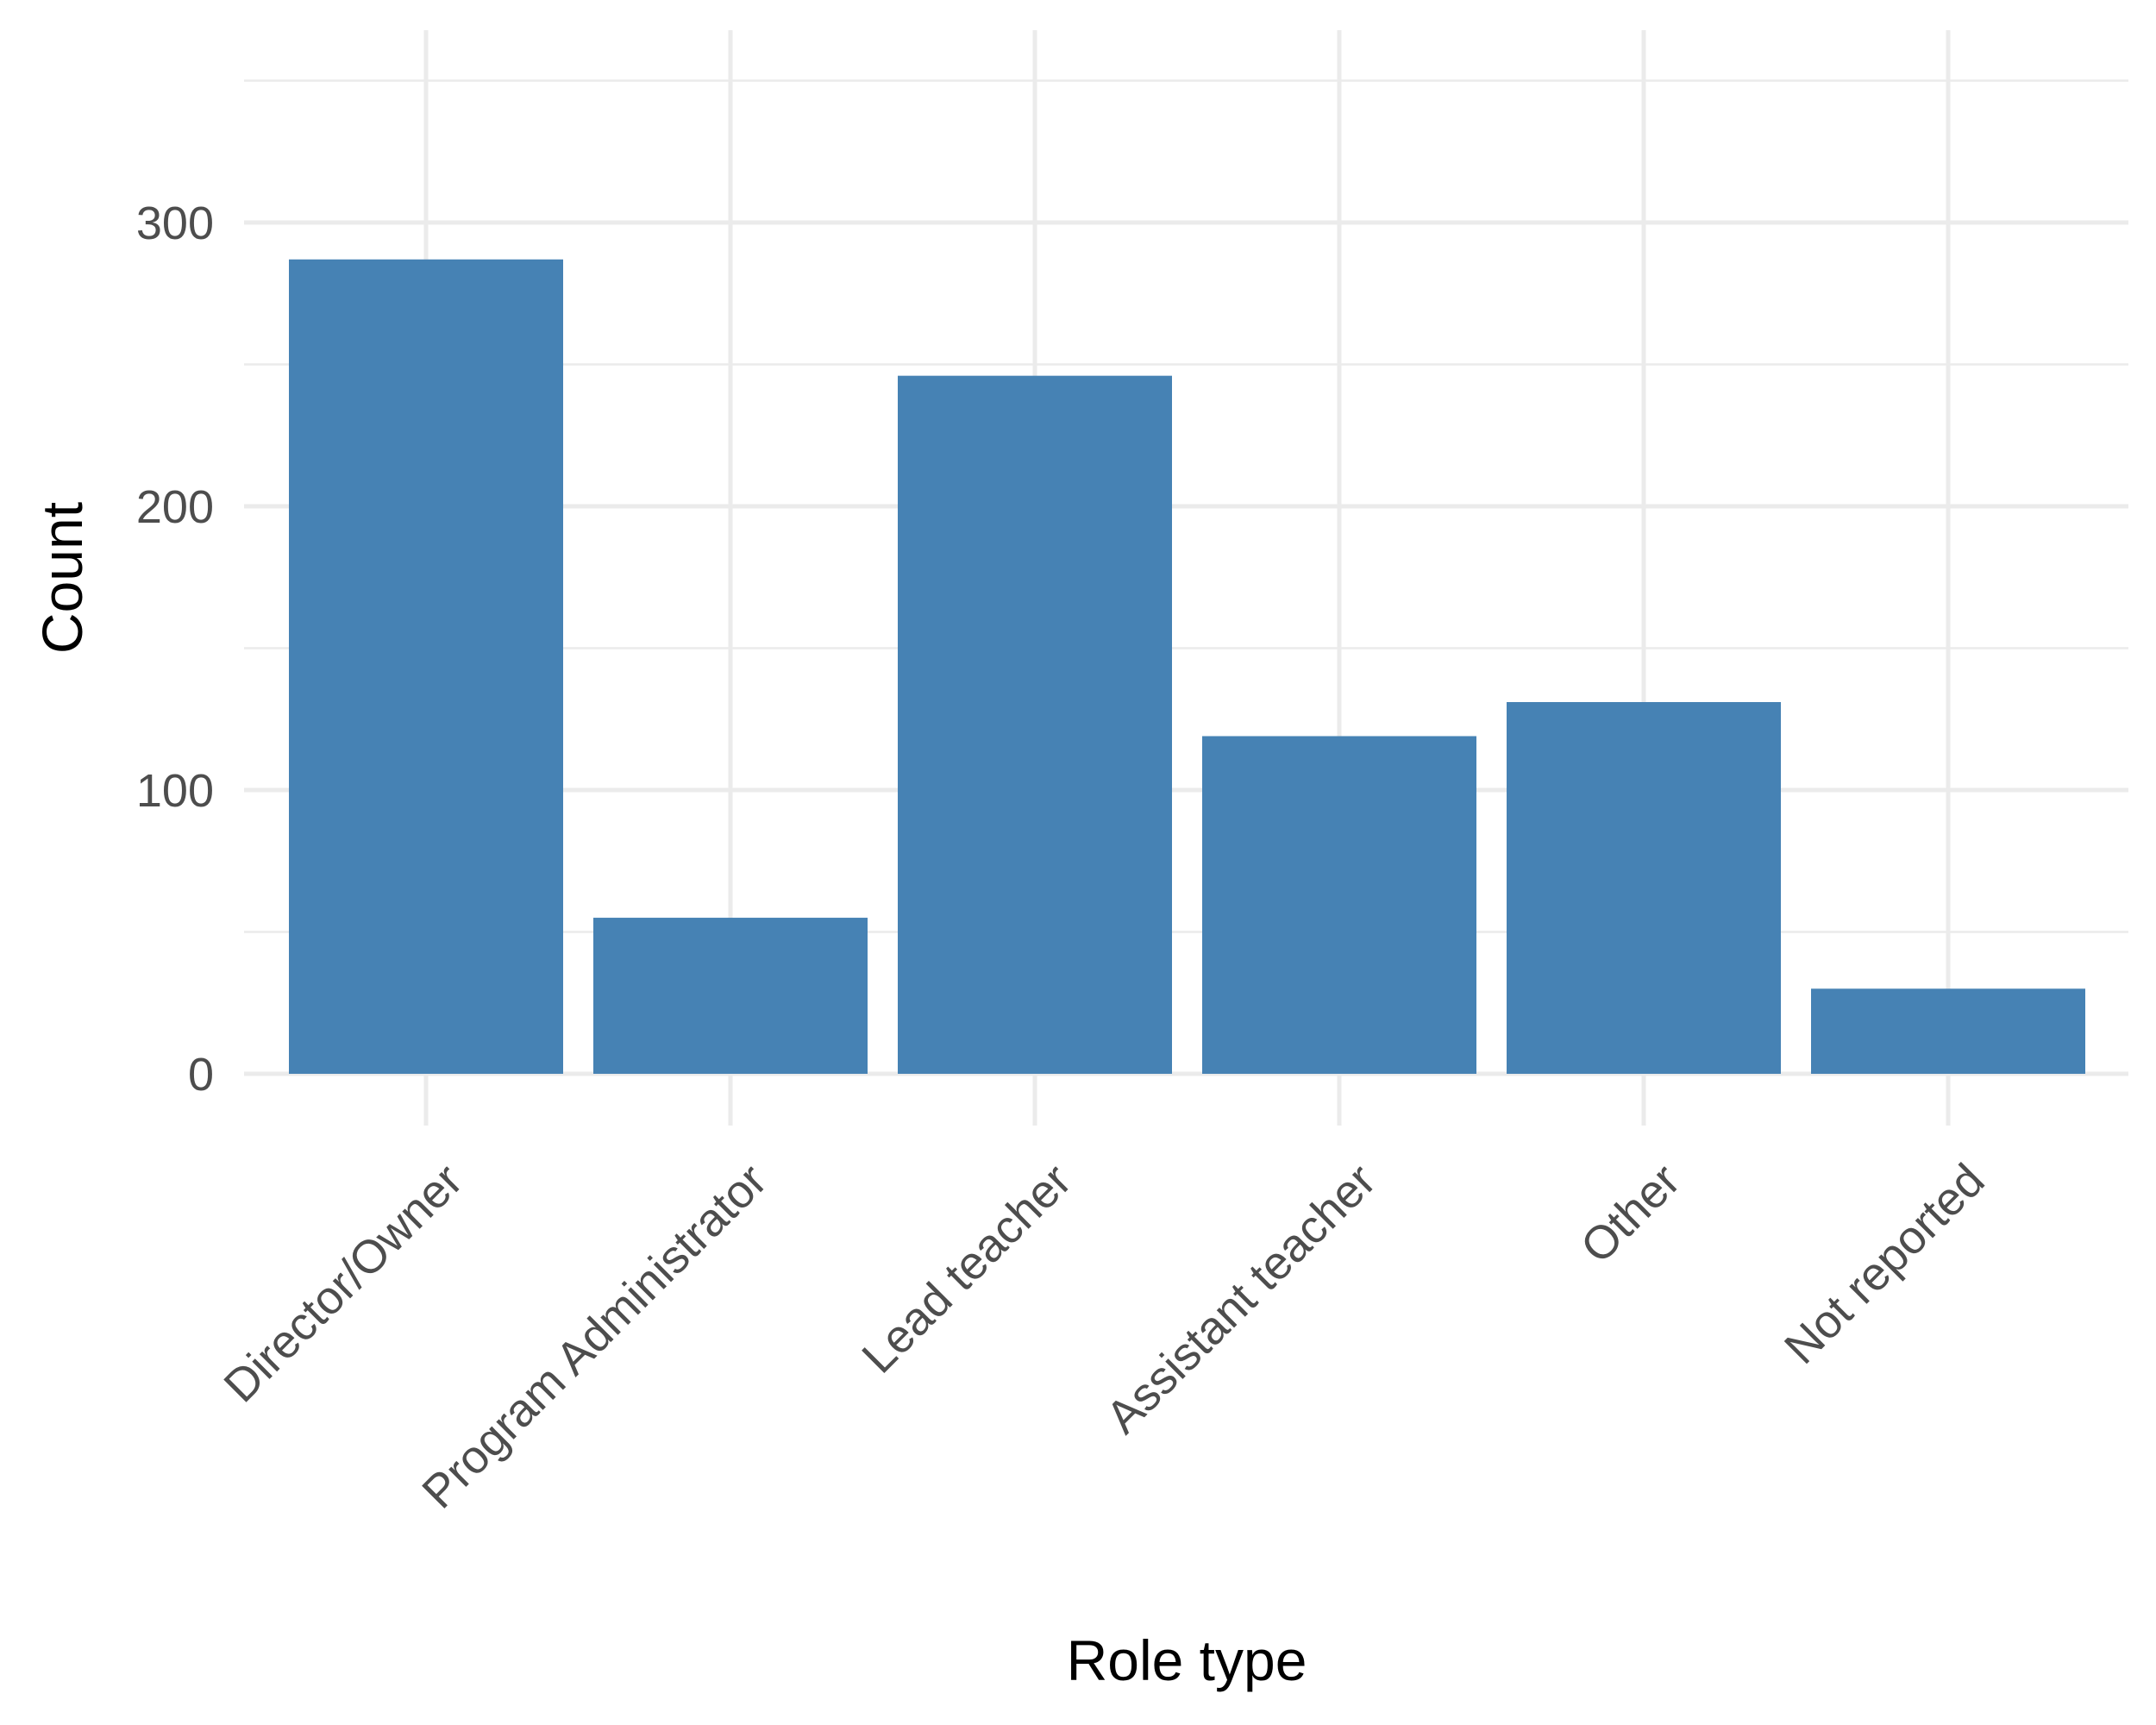  What do you see at coordinates (175, 507) in the screenshot?
I see `y-tick-label: 200` at bounding box center [175, 507].